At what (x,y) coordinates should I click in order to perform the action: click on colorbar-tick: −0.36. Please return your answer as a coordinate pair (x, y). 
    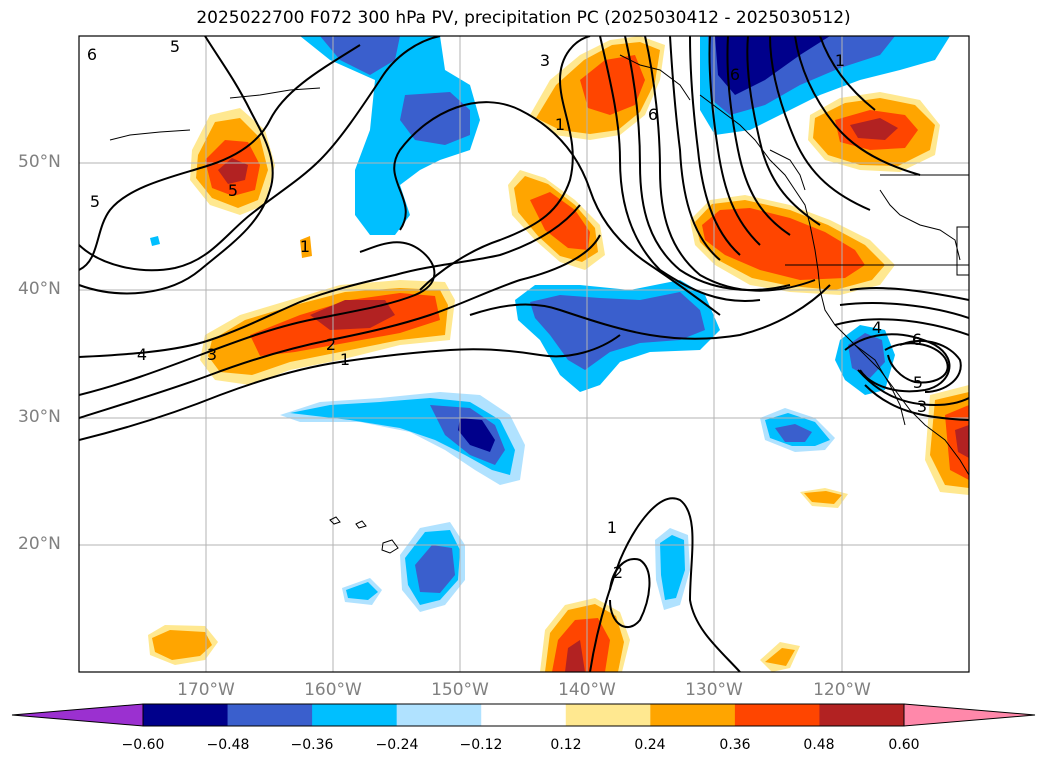
    Looking at the image, I should click on (312, 745).